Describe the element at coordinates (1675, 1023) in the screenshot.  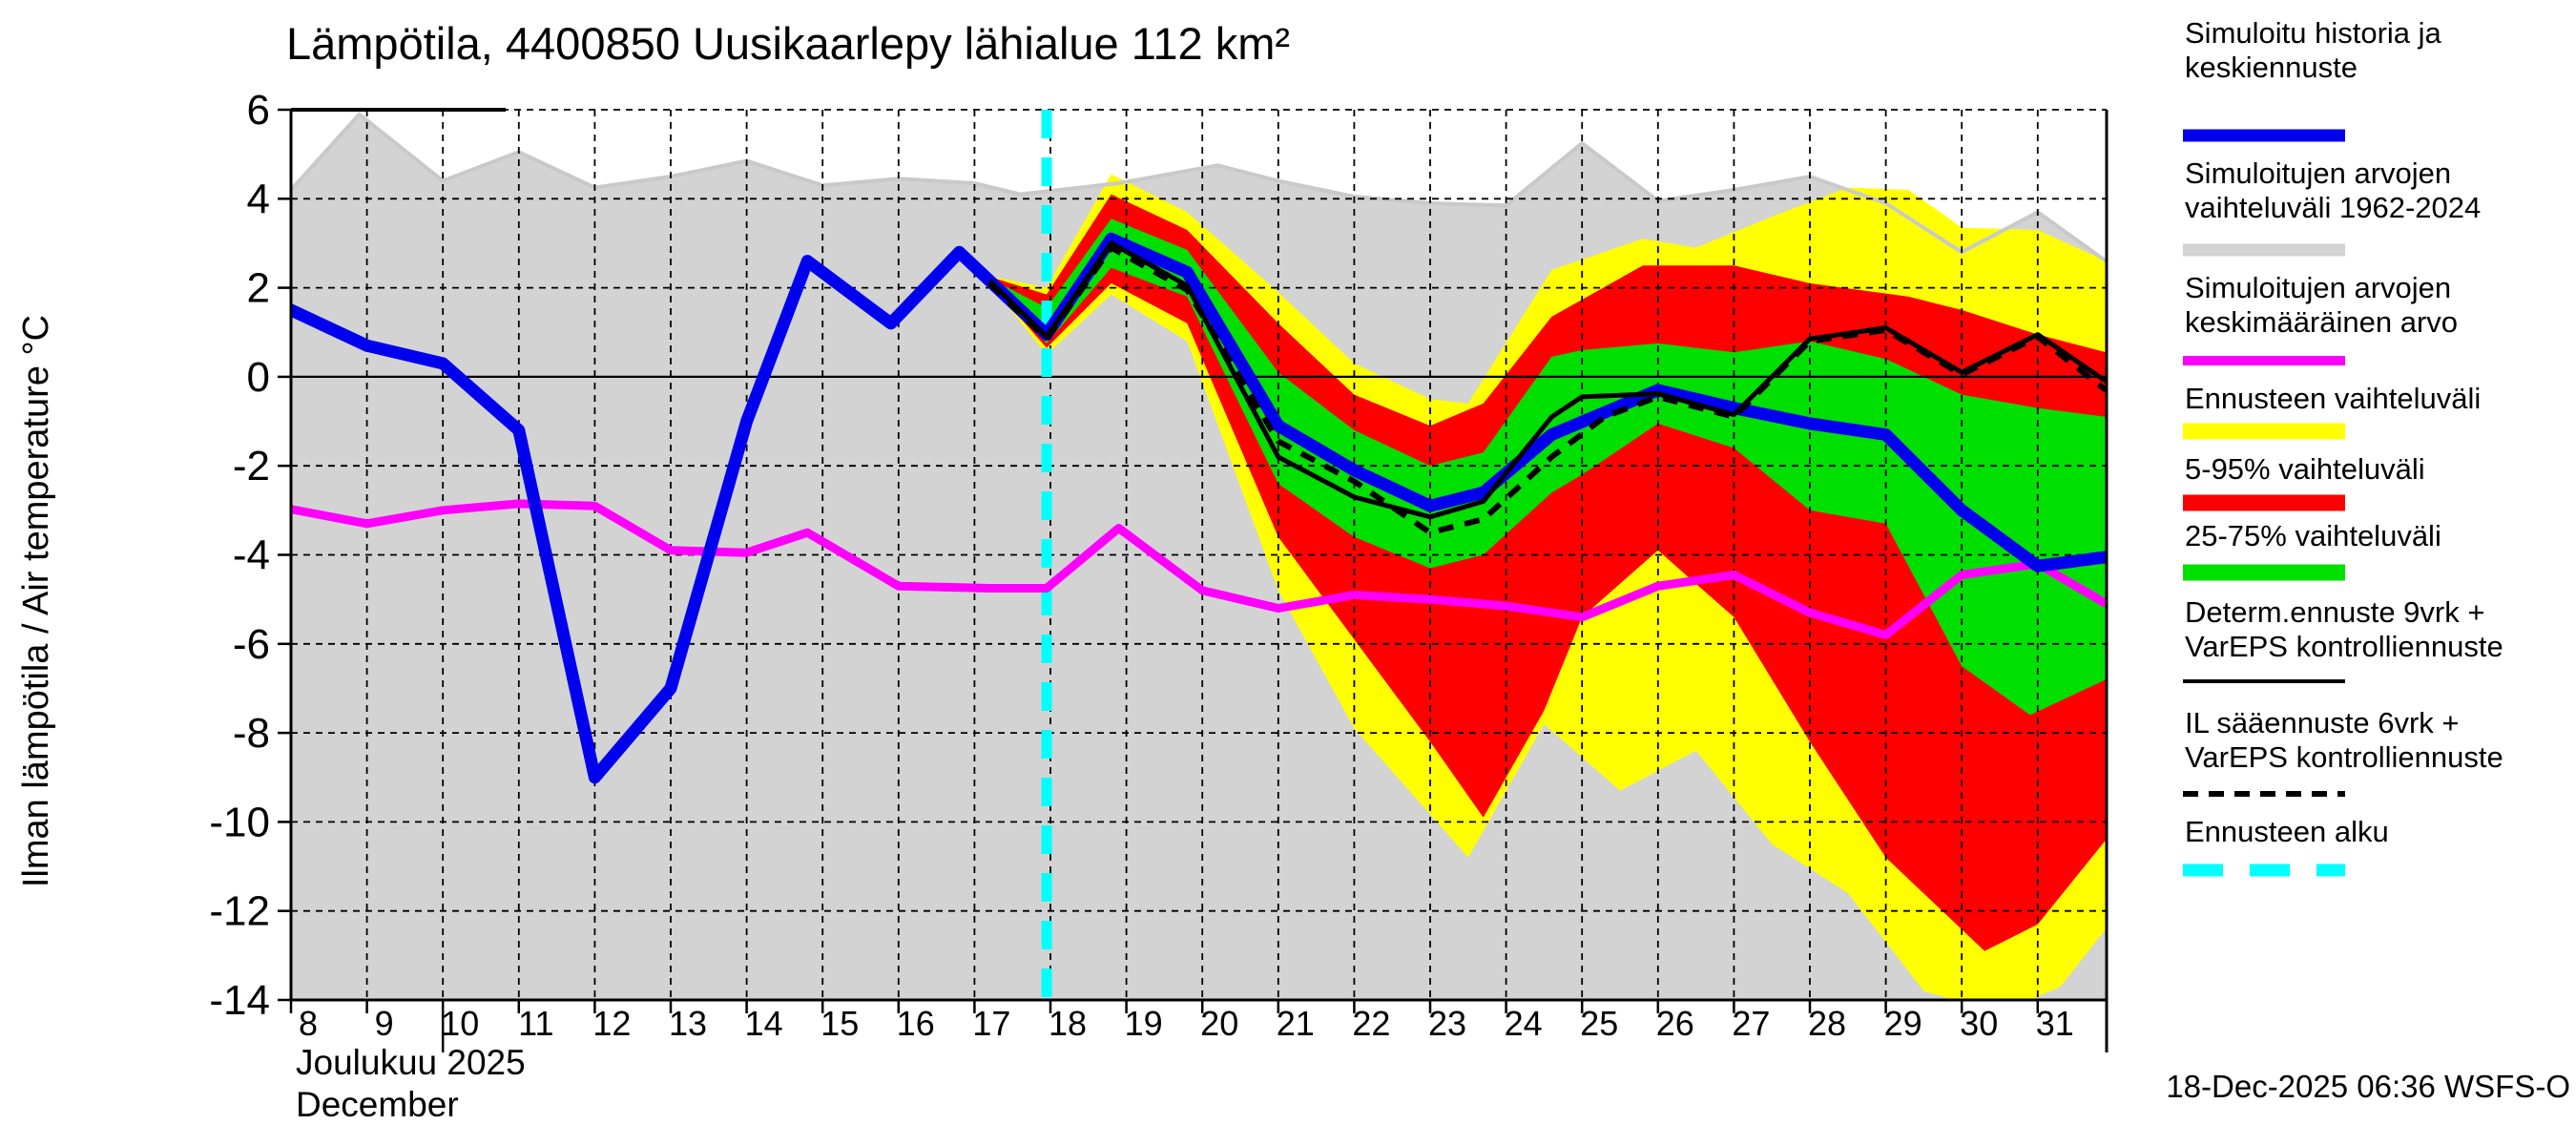
I see `x-tick-label: 26` at that location.